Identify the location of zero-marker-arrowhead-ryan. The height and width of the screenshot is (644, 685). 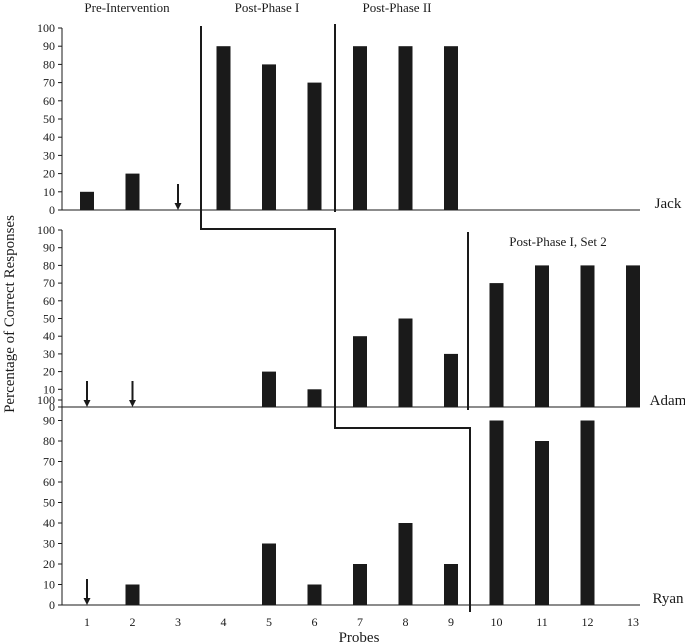
(87, 601).